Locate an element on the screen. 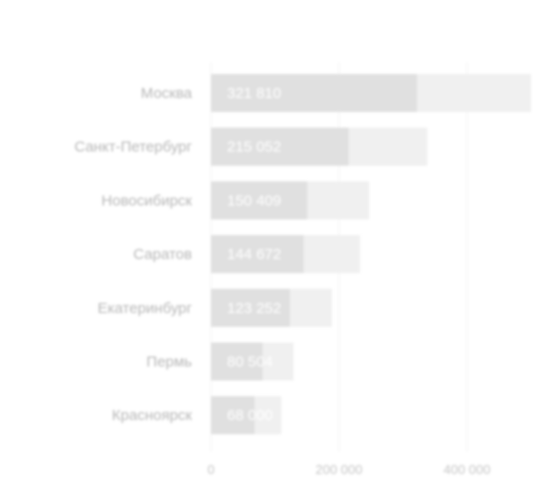 The width and height of the screenshot is (538, 498). x-tick-label: 200 000 is located at coordinates (339, 469).